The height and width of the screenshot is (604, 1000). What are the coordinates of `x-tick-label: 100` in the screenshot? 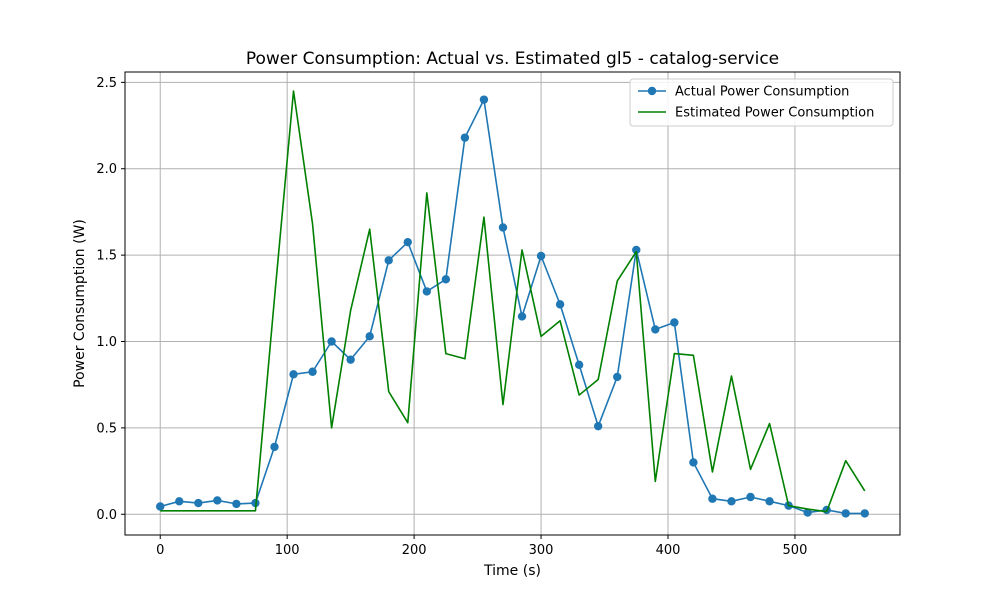 It's located at (287, 550).